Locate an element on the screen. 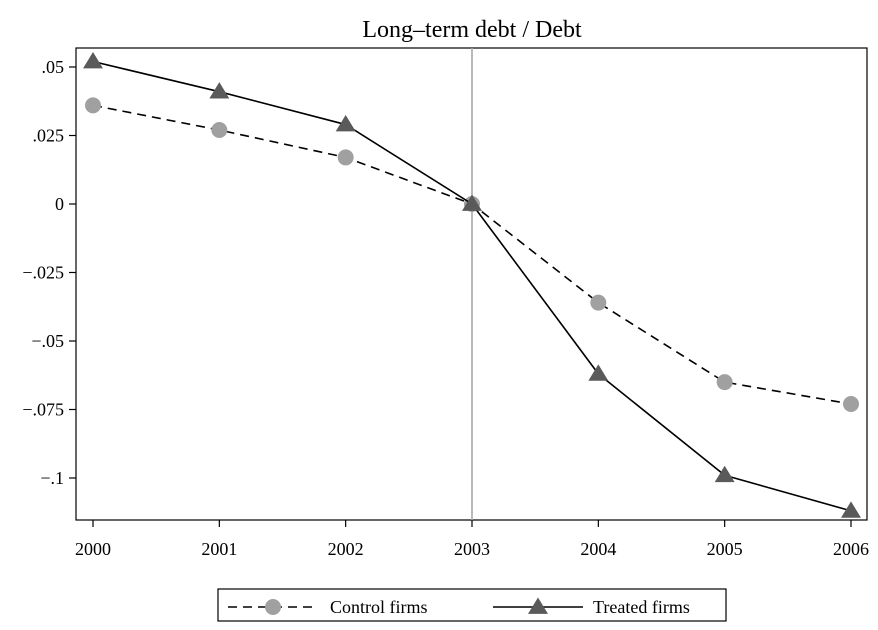 The height and width of the screenshot is (630, 878). legend-item: Treated firms is located at coordinates (591, 607).